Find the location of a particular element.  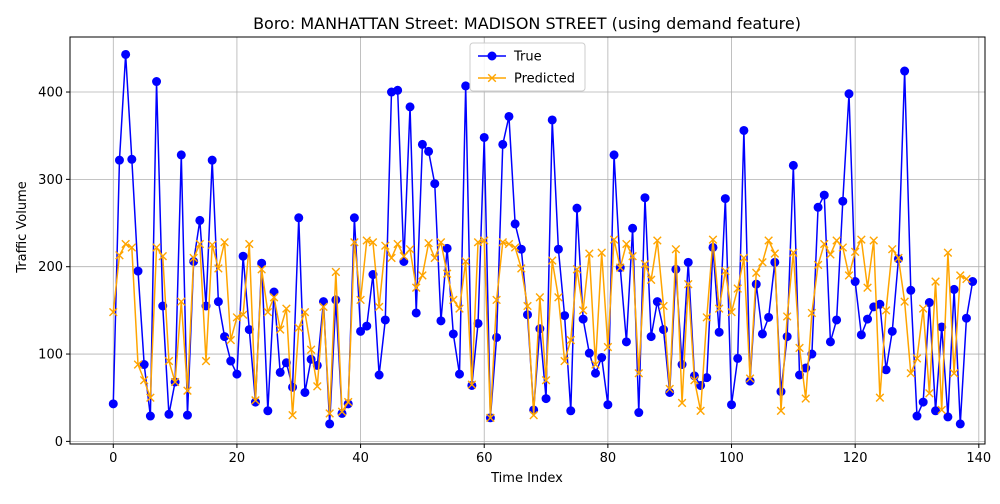

y-axis-label: Traffic Volume is located at coordinates (22, 227).